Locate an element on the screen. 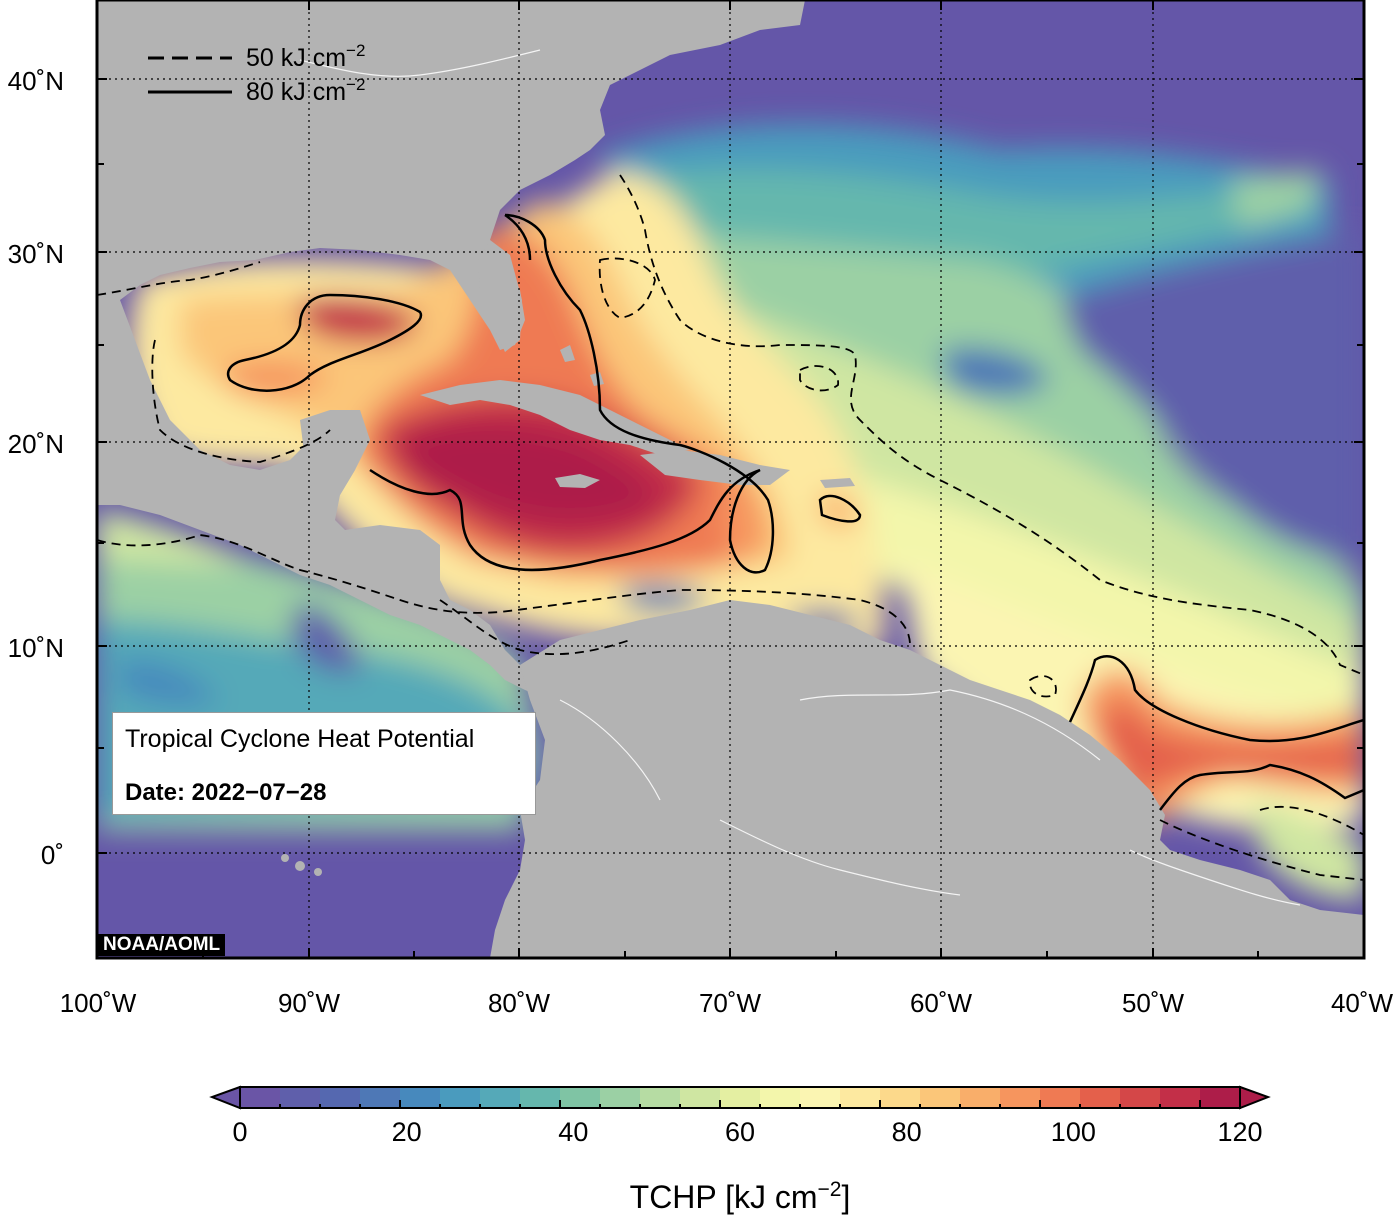  colorbar-high-arrow is located at coordinates (1255, 1097).